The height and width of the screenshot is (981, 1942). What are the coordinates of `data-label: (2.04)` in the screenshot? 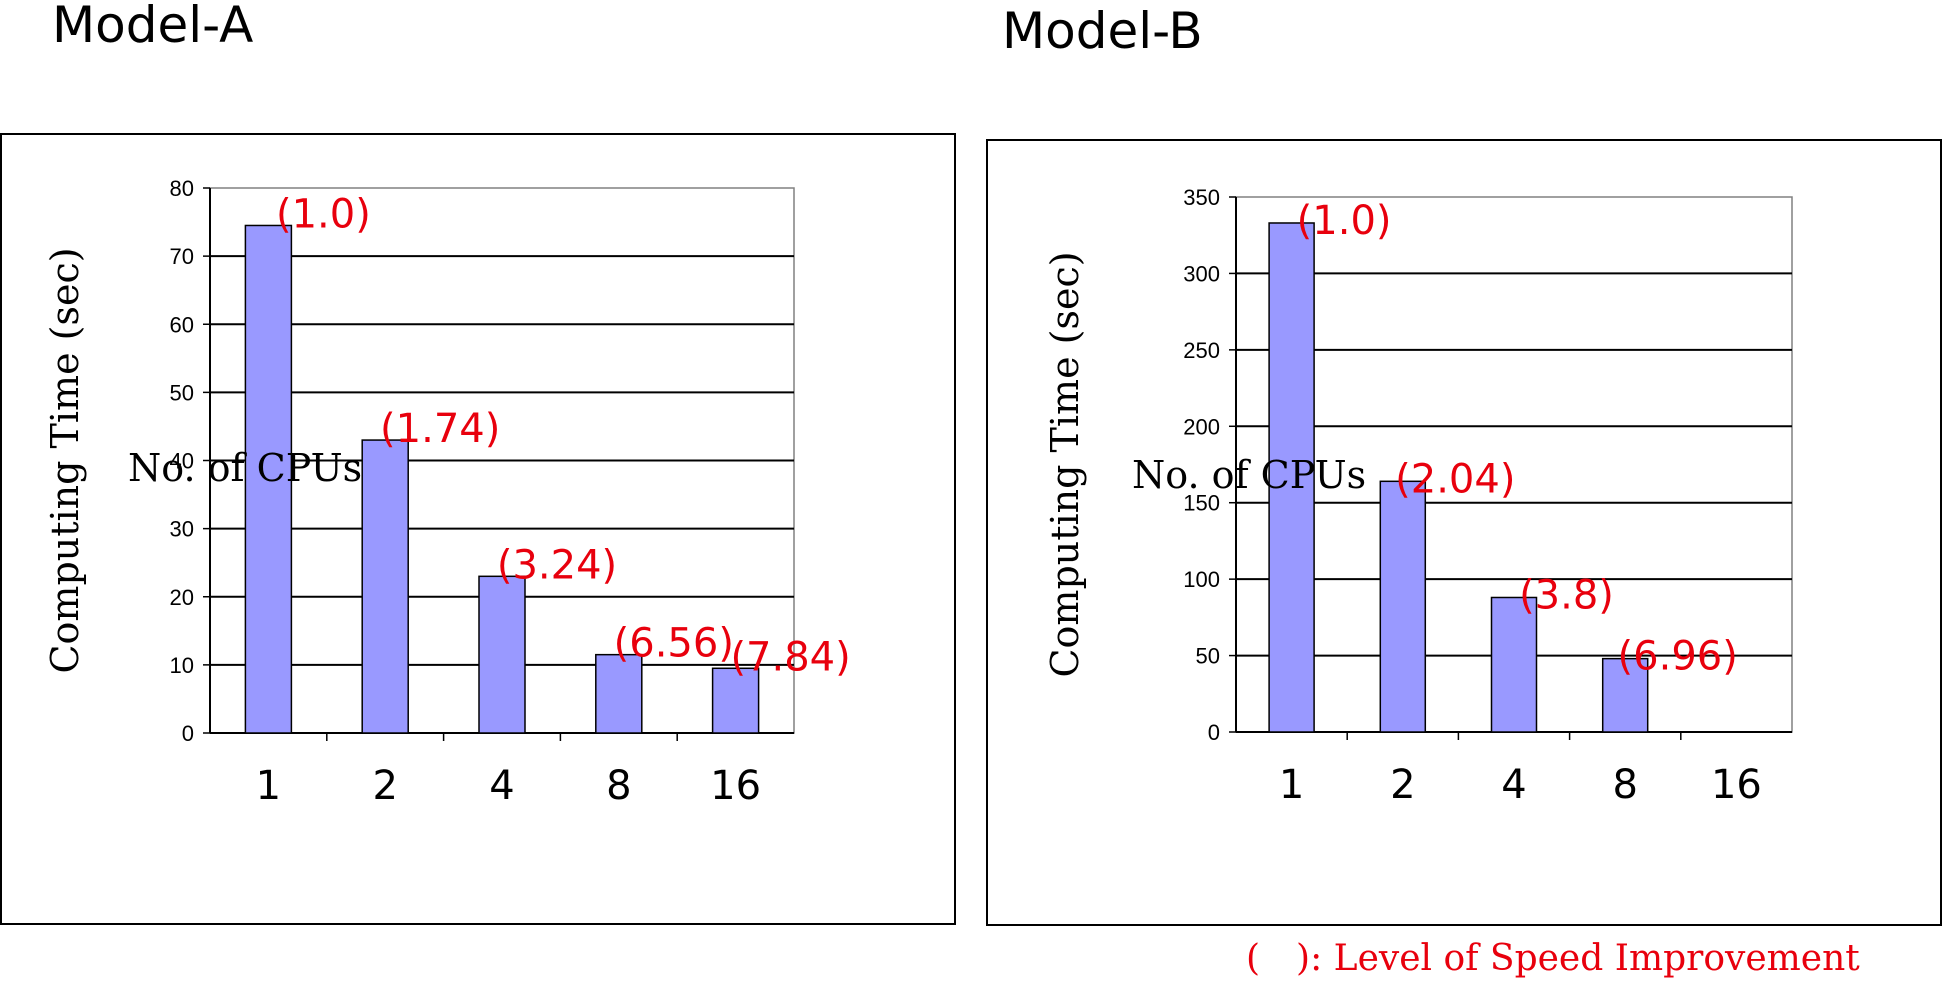 It's located at (1455, 479).